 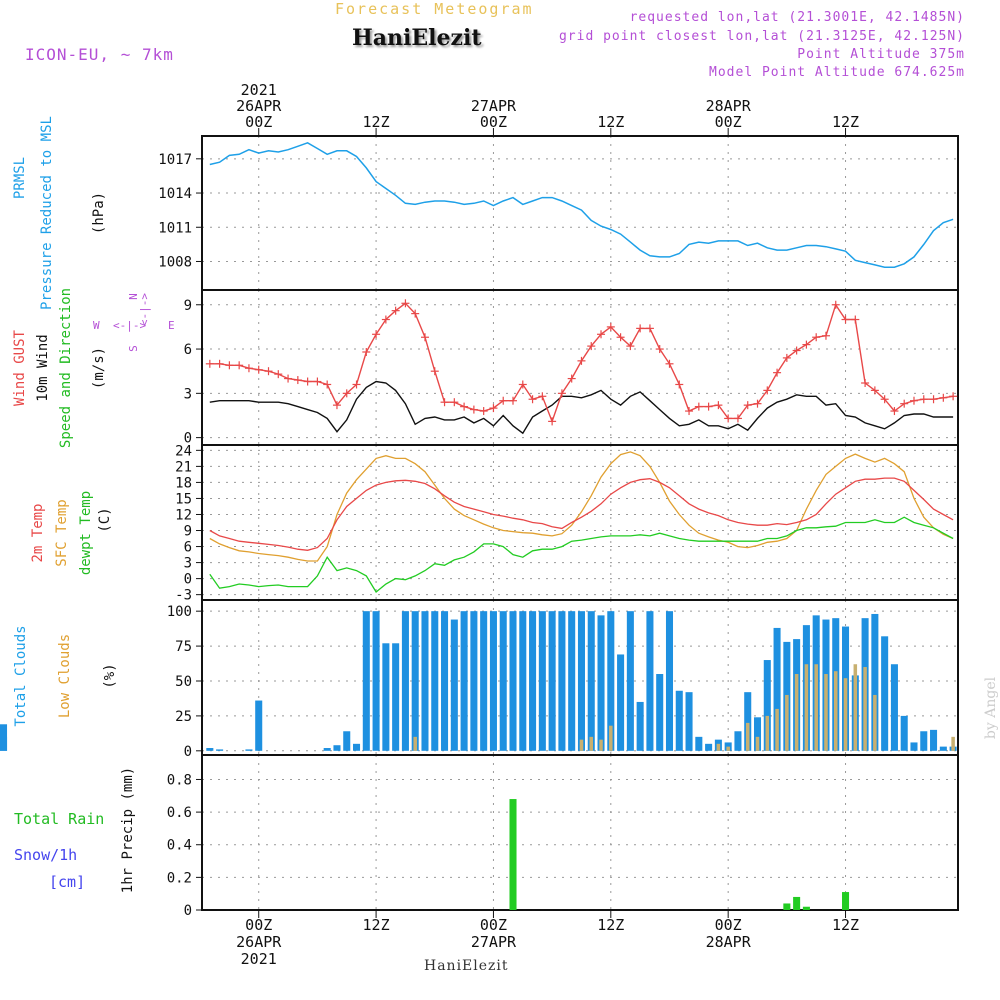 I want to click on model-altitude: Model Point Altitude 674.625m, so click(x=837, y=72).